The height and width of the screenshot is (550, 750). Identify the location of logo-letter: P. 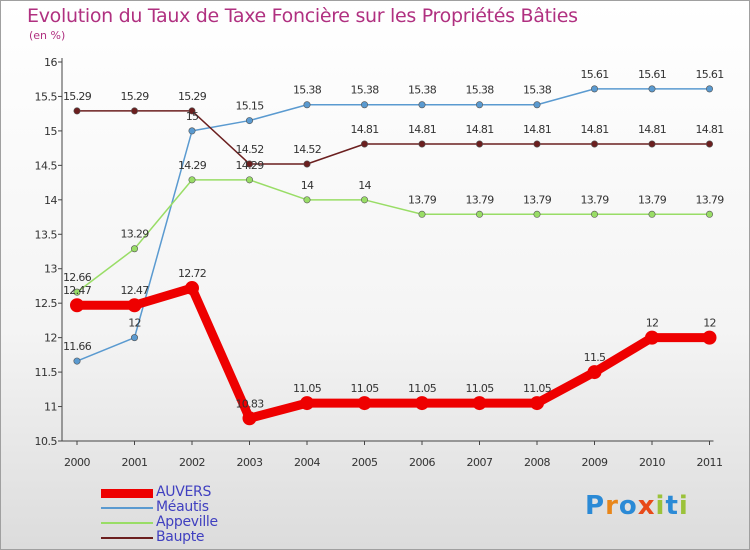
(595, 506).